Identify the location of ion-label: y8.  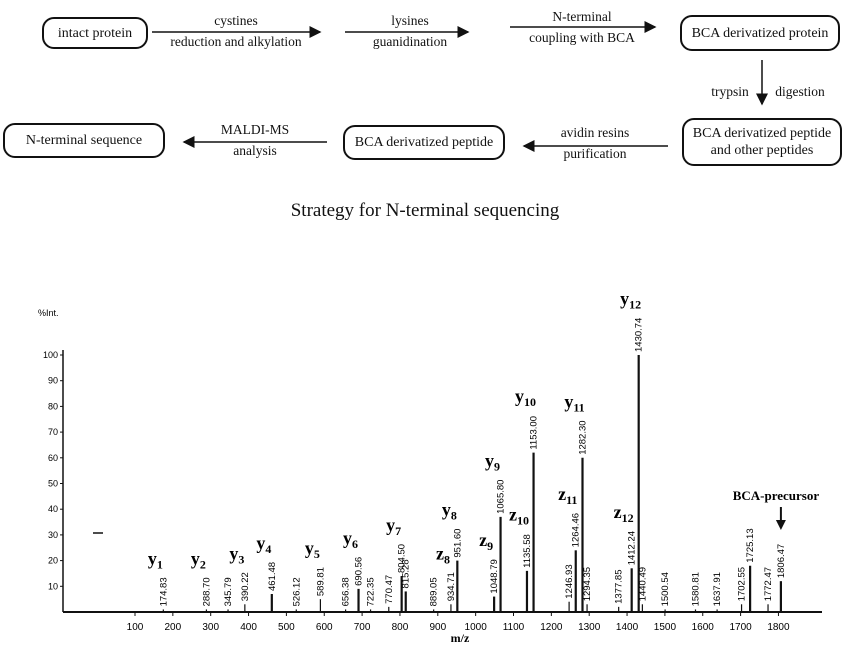
(449, 511).